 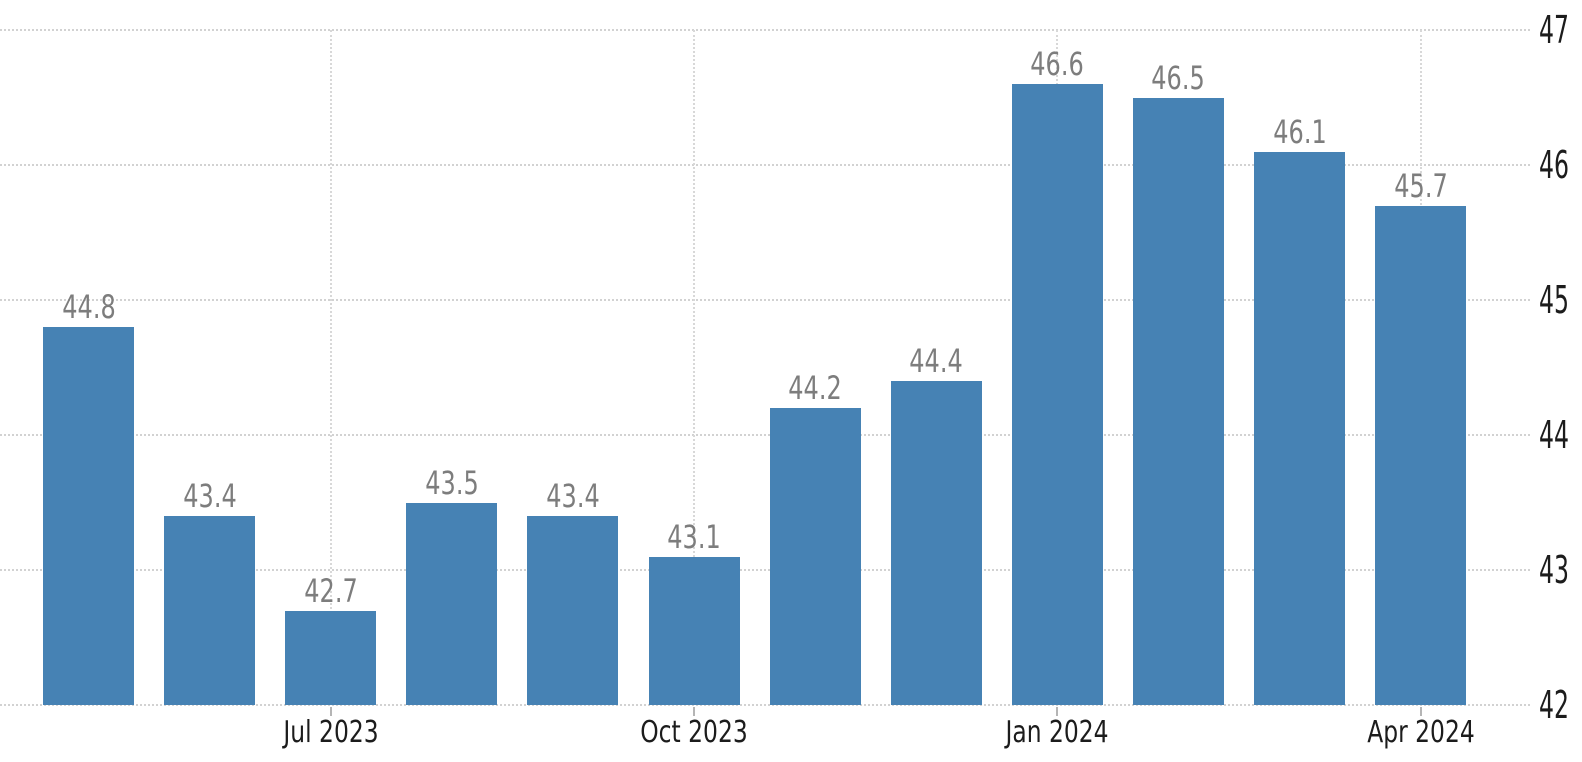 What do you see at coordinates (694, 732) in the screenshot?
I see `x-axis-tick-label: Oct 2023` at bounding box center [694, 732].